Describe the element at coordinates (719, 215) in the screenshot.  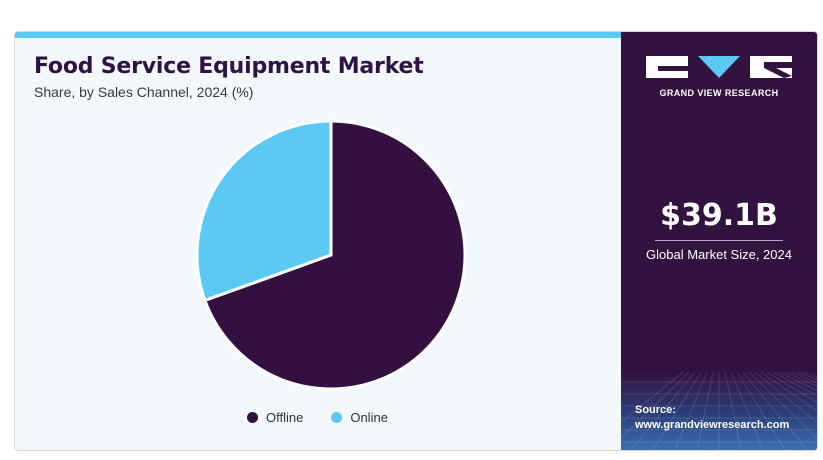
I see `market-size-value: $39.1B` at that location.